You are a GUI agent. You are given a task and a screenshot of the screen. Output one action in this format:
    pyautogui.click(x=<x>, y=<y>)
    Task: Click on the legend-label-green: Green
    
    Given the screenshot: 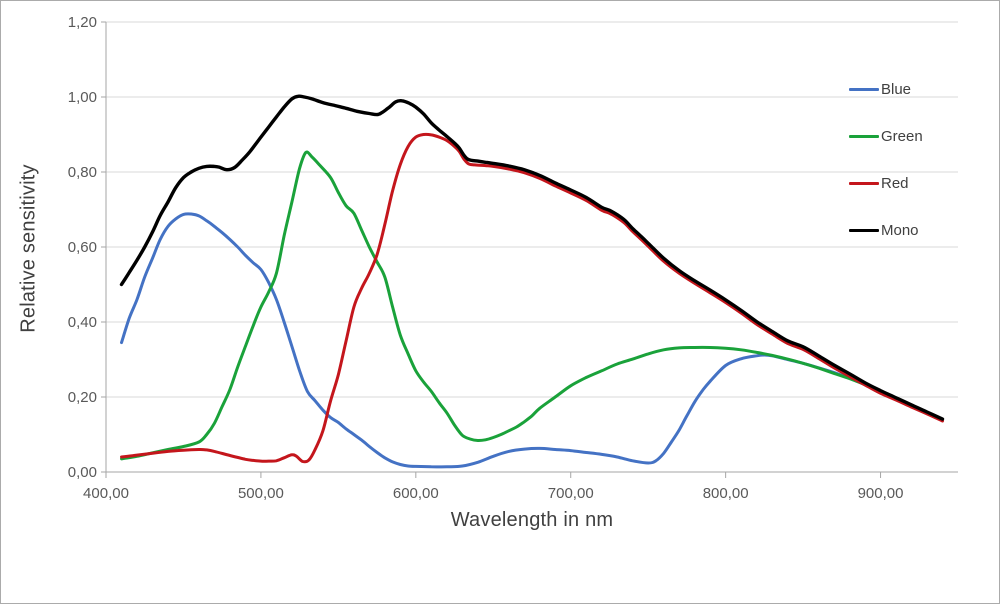 What is the action you would take?
    pyautogui.click(x=902, y=136)
    